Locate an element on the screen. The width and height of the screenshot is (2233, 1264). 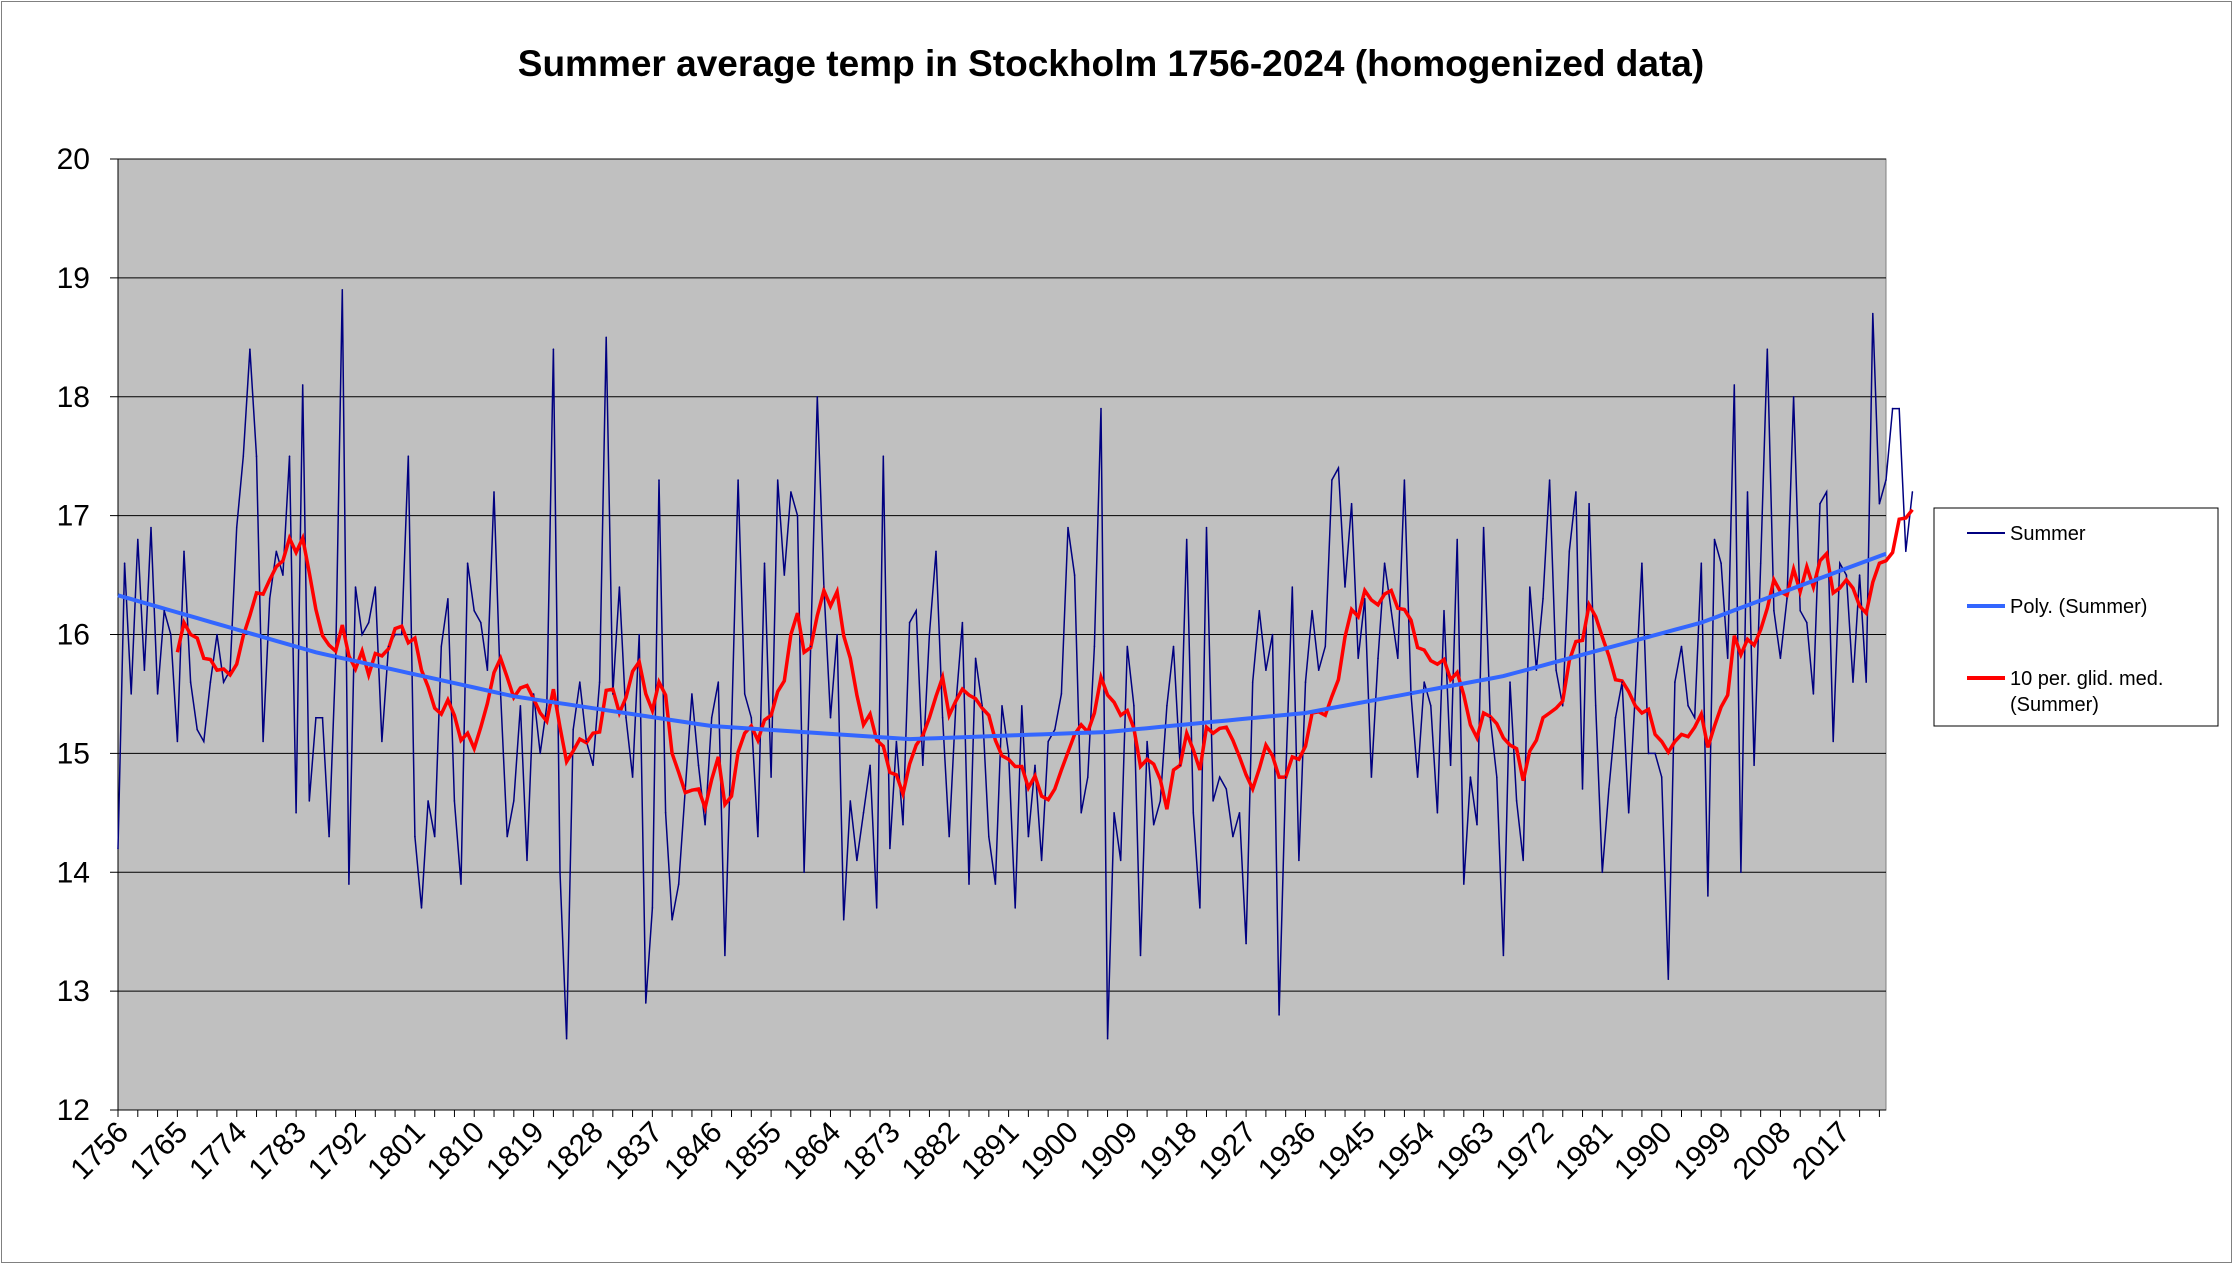
x-tick-label: 1972 is located at coordinates (1524, 1151).